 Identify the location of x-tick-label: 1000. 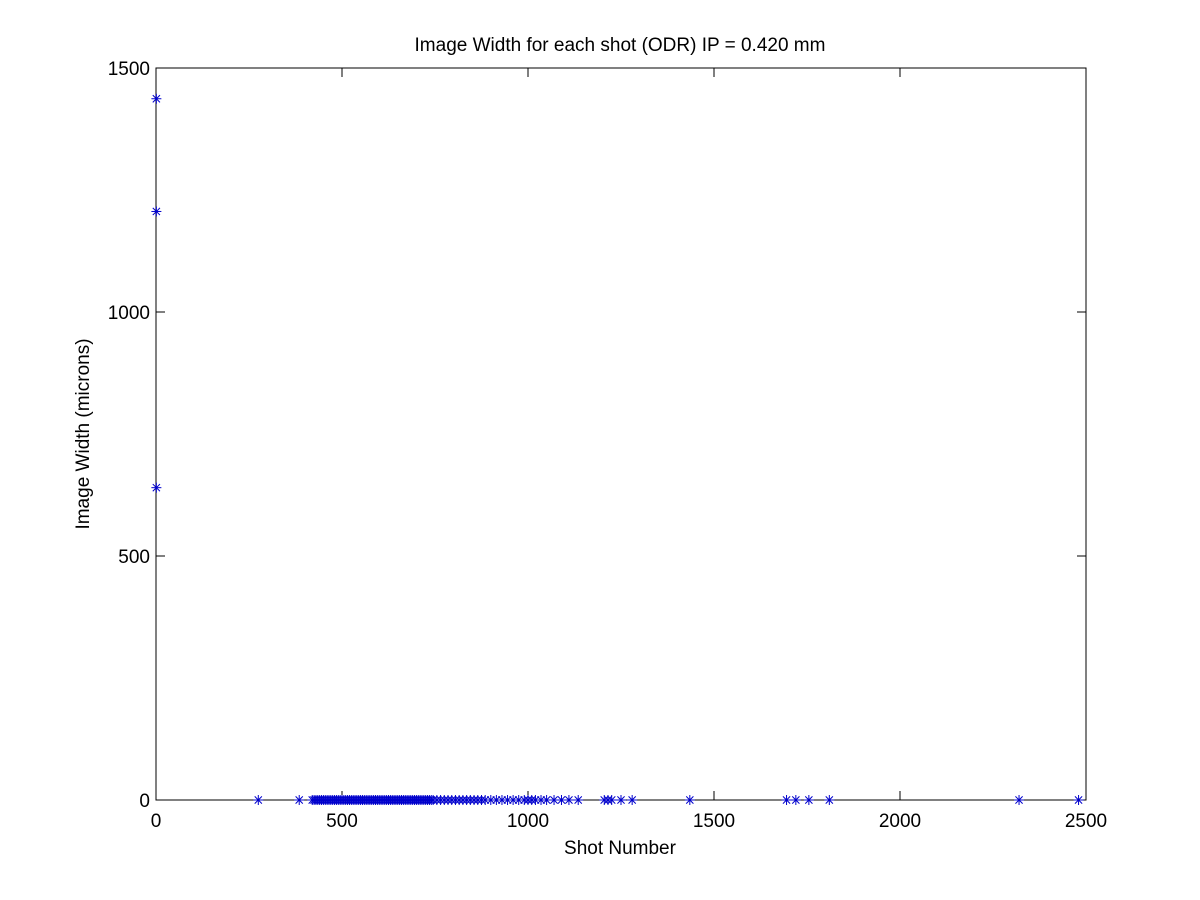
(528, 821).